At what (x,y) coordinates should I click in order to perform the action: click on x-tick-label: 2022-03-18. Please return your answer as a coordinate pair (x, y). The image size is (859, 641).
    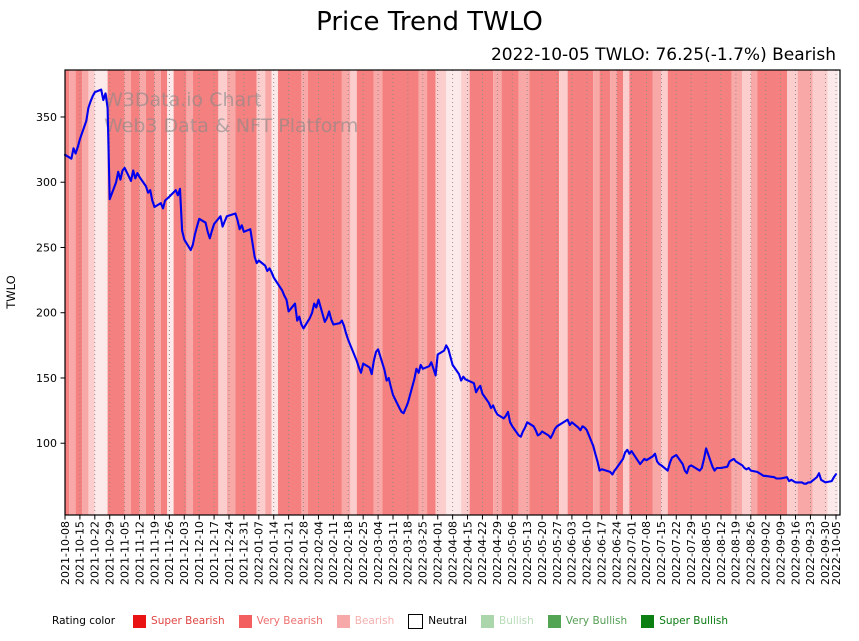
    Looking at the image, I should click on (408, 553).